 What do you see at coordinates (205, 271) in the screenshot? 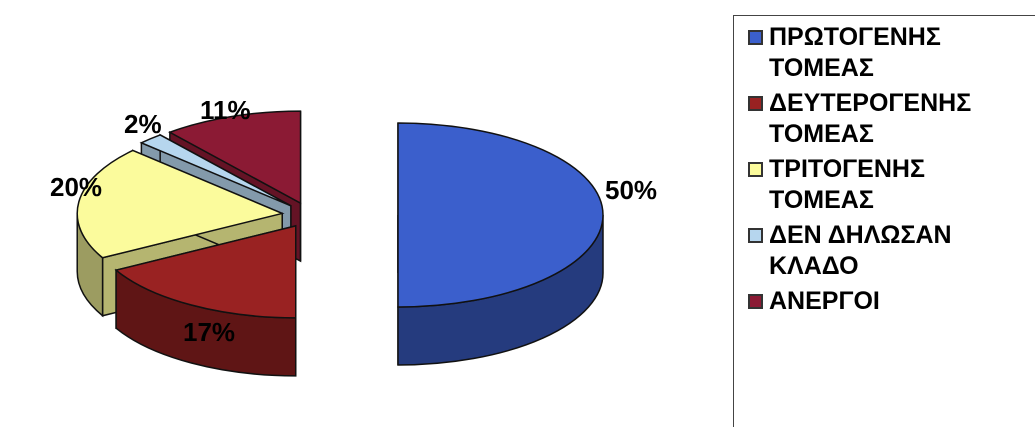
I see `pie-slice-top-secondary-sector` at bounding box center [205, 271].